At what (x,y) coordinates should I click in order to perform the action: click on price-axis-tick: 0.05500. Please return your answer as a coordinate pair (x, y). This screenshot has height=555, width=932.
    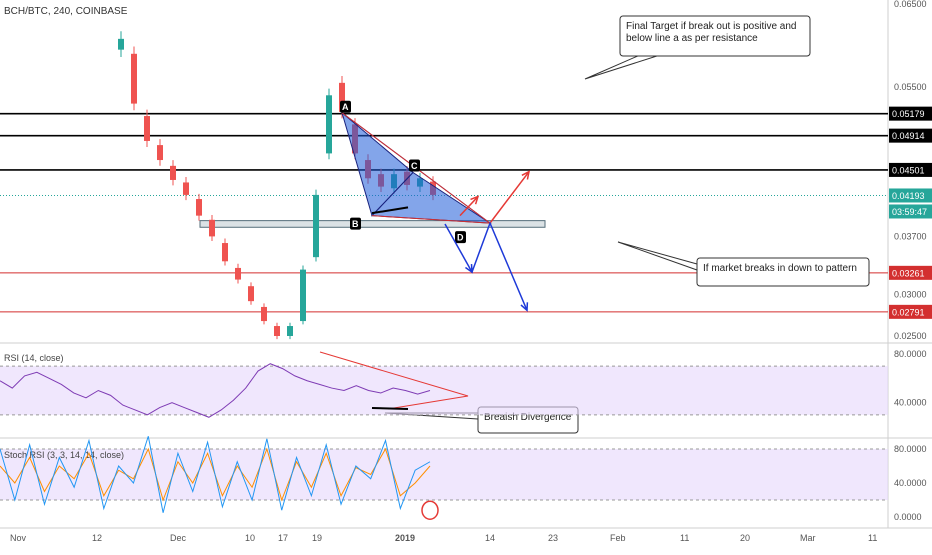
    Looking at the image, I should click on (910, 87).